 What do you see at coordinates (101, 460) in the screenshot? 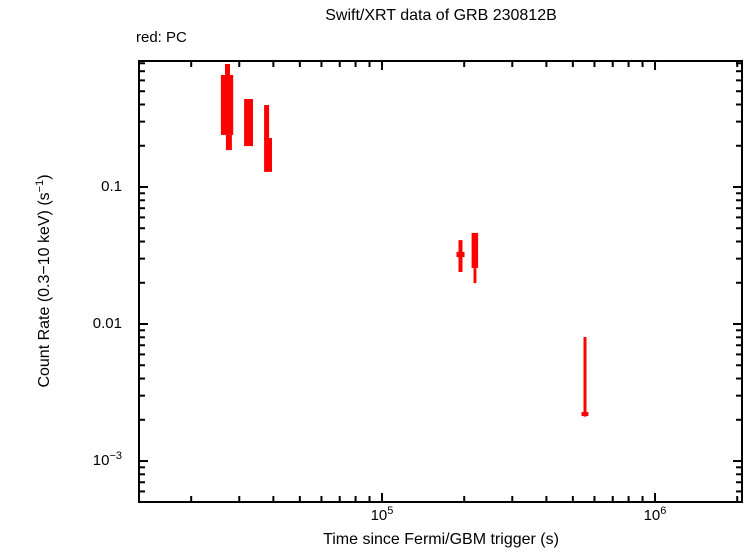
I see `y-tick-label-base: 10` at bounding box center [101, 460].